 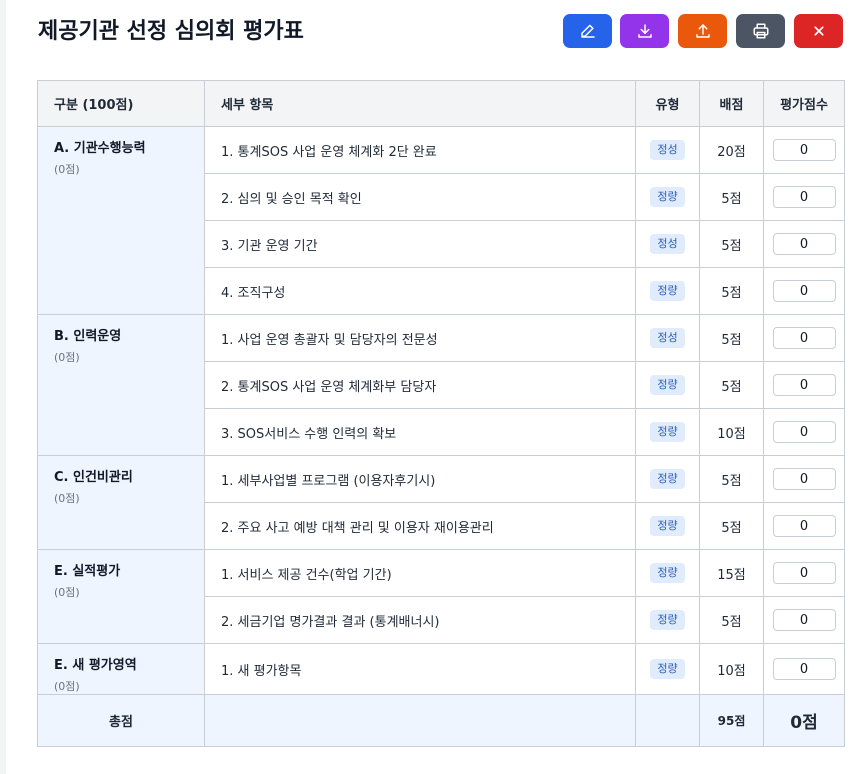 I want to click on item-points: 15점, so click(x=731, y=573).